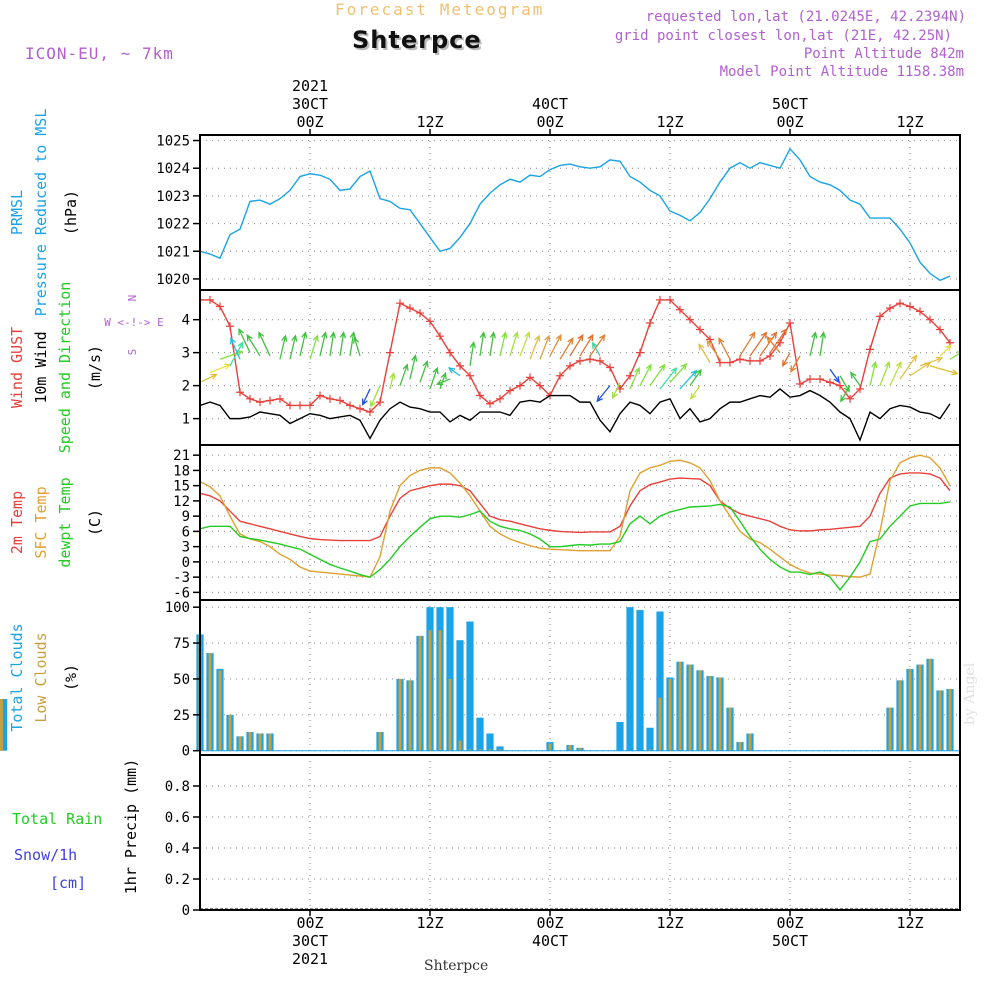 The width and height of the screenshot is (1000, 1000). Describe the element at coordinates (429, 122) in the screenshot. I see `top-time-label: 12Z` at that location.